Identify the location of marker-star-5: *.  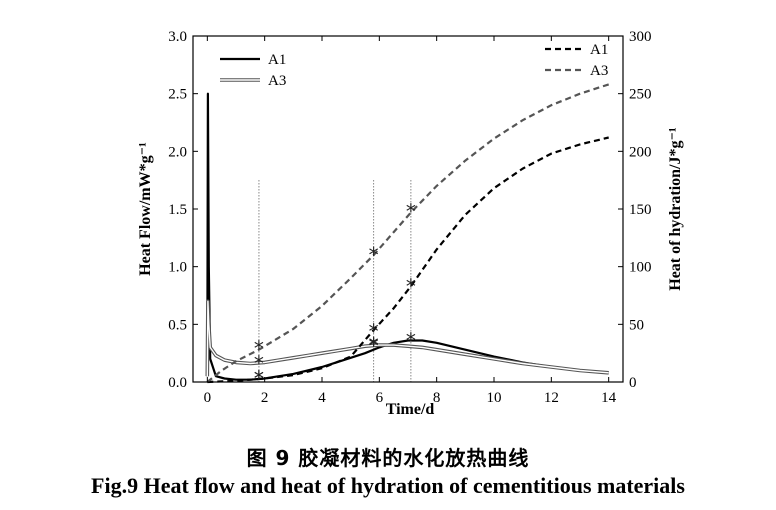
(259, 379).